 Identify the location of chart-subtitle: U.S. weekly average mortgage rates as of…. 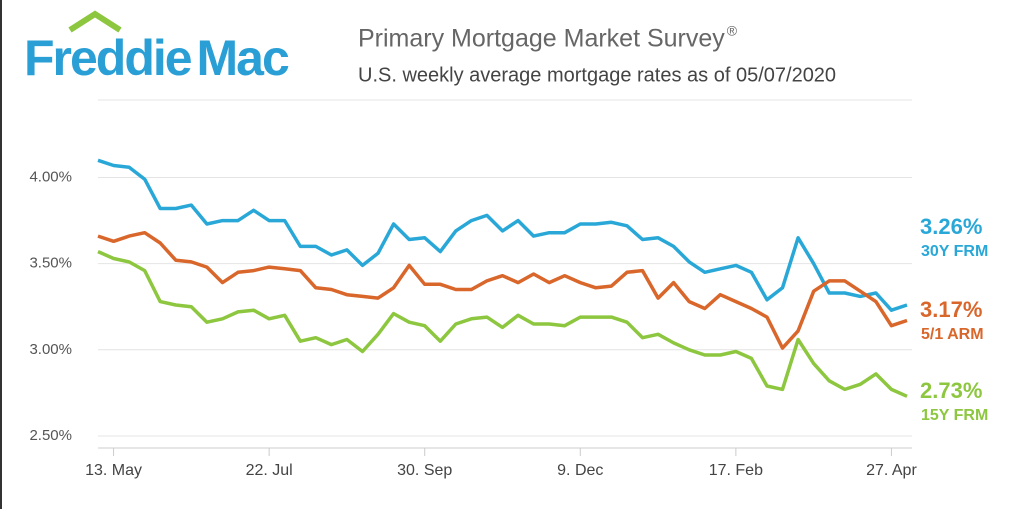
(597, 75).